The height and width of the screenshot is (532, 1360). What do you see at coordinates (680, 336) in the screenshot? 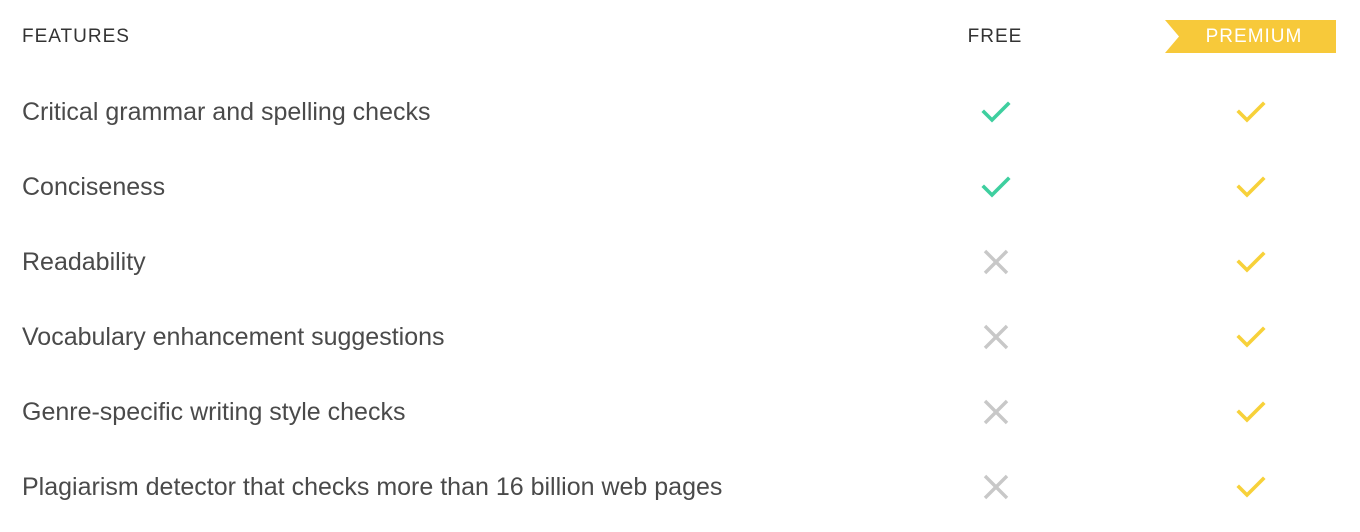
I see `table-row: Vocabulary enhancement suggestions` at bounding box center [680, 336].